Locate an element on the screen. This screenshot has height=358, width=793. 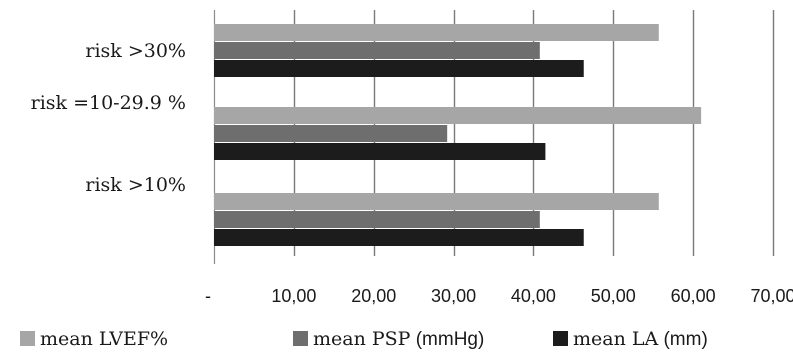
x-tick-label-40: 40,00 is located at coordinates (533, 296).